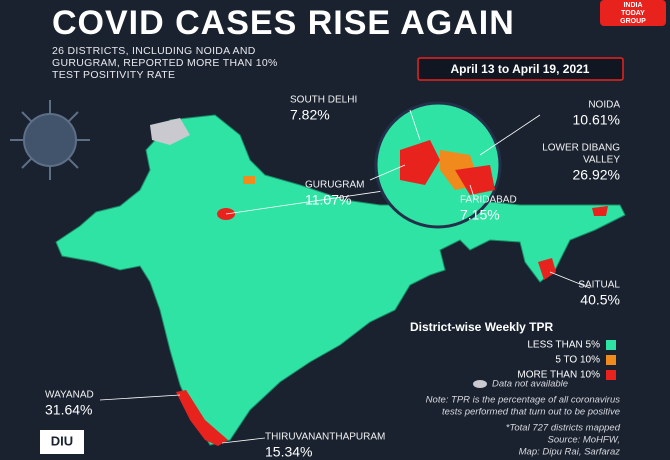 This screenshot has height=460, width=670. Describe the element at coordinates (325, 437) in the screenshot. I see `district-name: THIRUVANANTHAPURAM` at that location.